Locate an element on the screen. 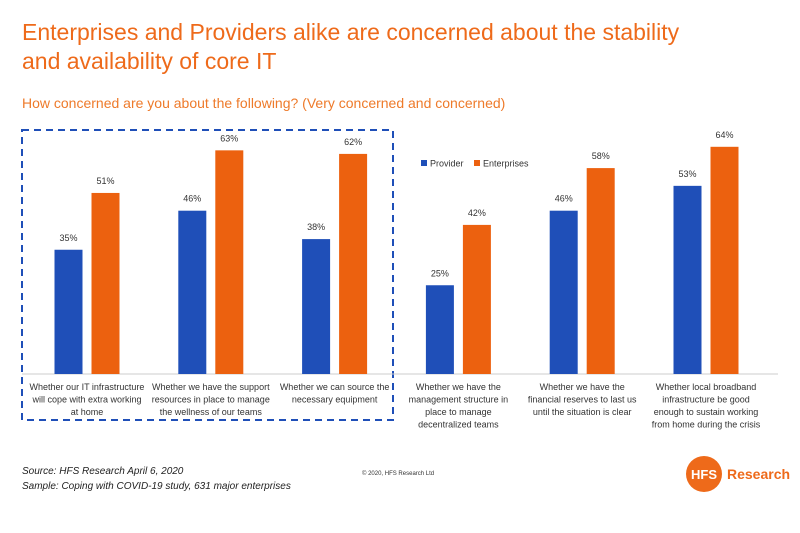  data-label: 63% is located at coordinates (229, 138).